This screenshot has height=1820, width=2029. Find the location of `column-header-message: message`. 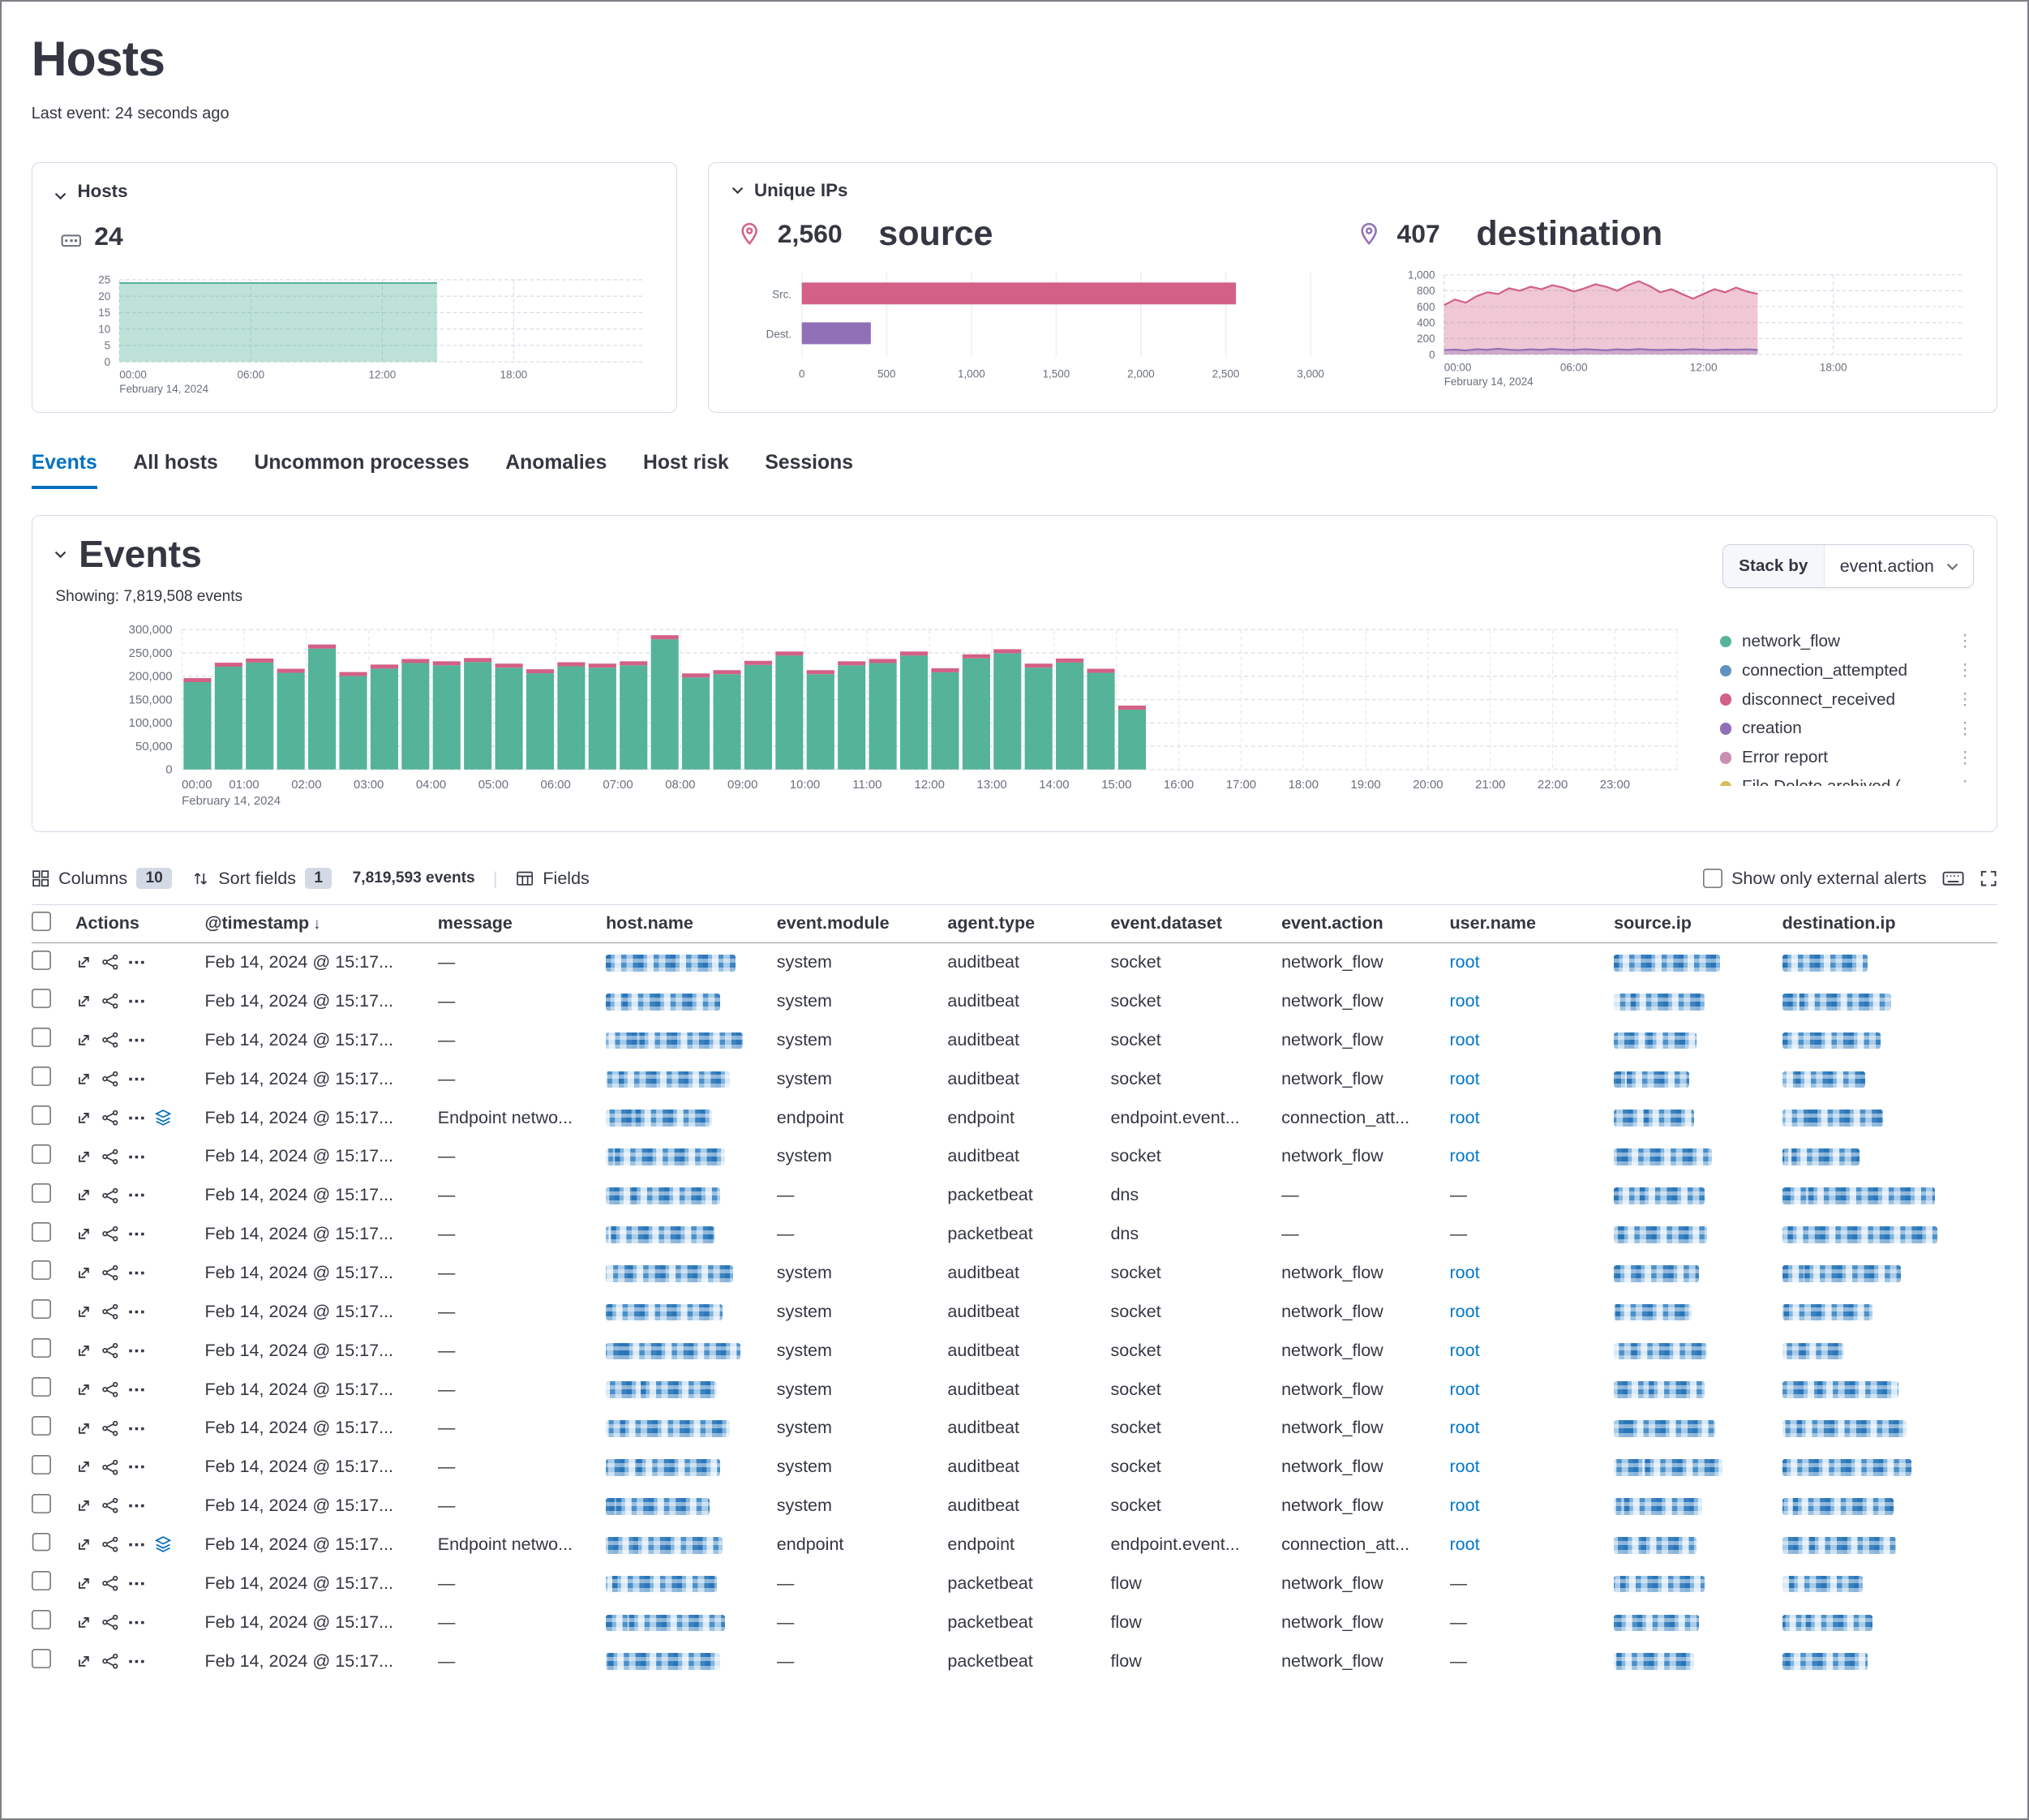

column-header-message: message is located at coordinates (475, 924).